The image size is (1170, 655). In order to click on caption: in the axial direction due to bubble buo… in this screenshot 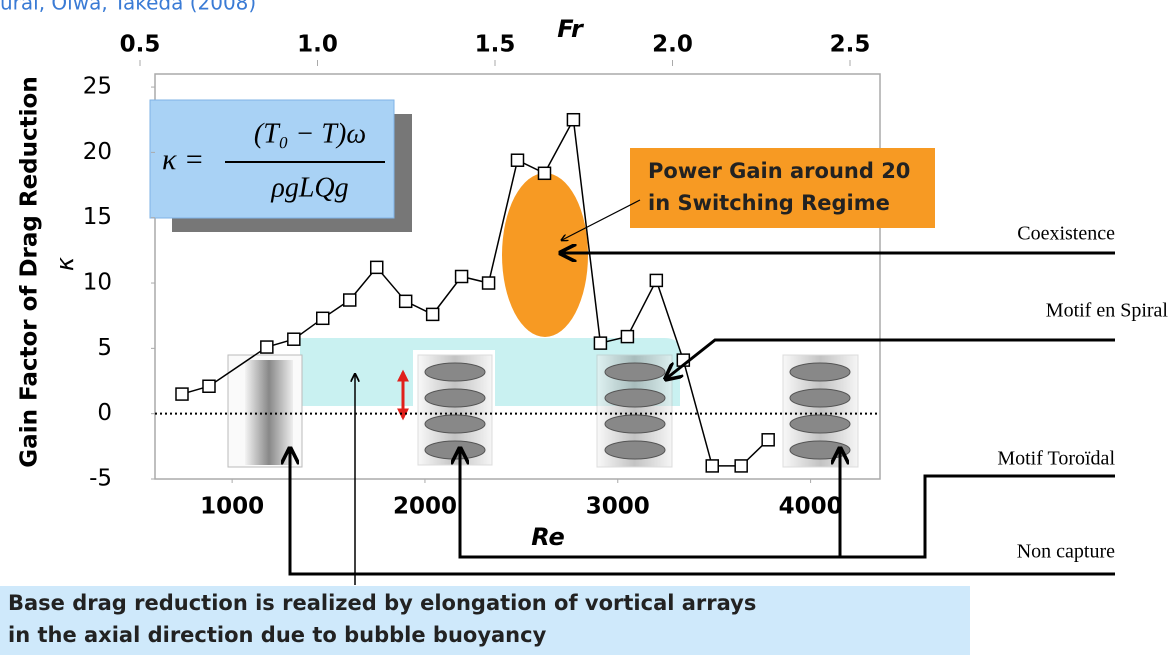, I will do `click(277, 635)`.